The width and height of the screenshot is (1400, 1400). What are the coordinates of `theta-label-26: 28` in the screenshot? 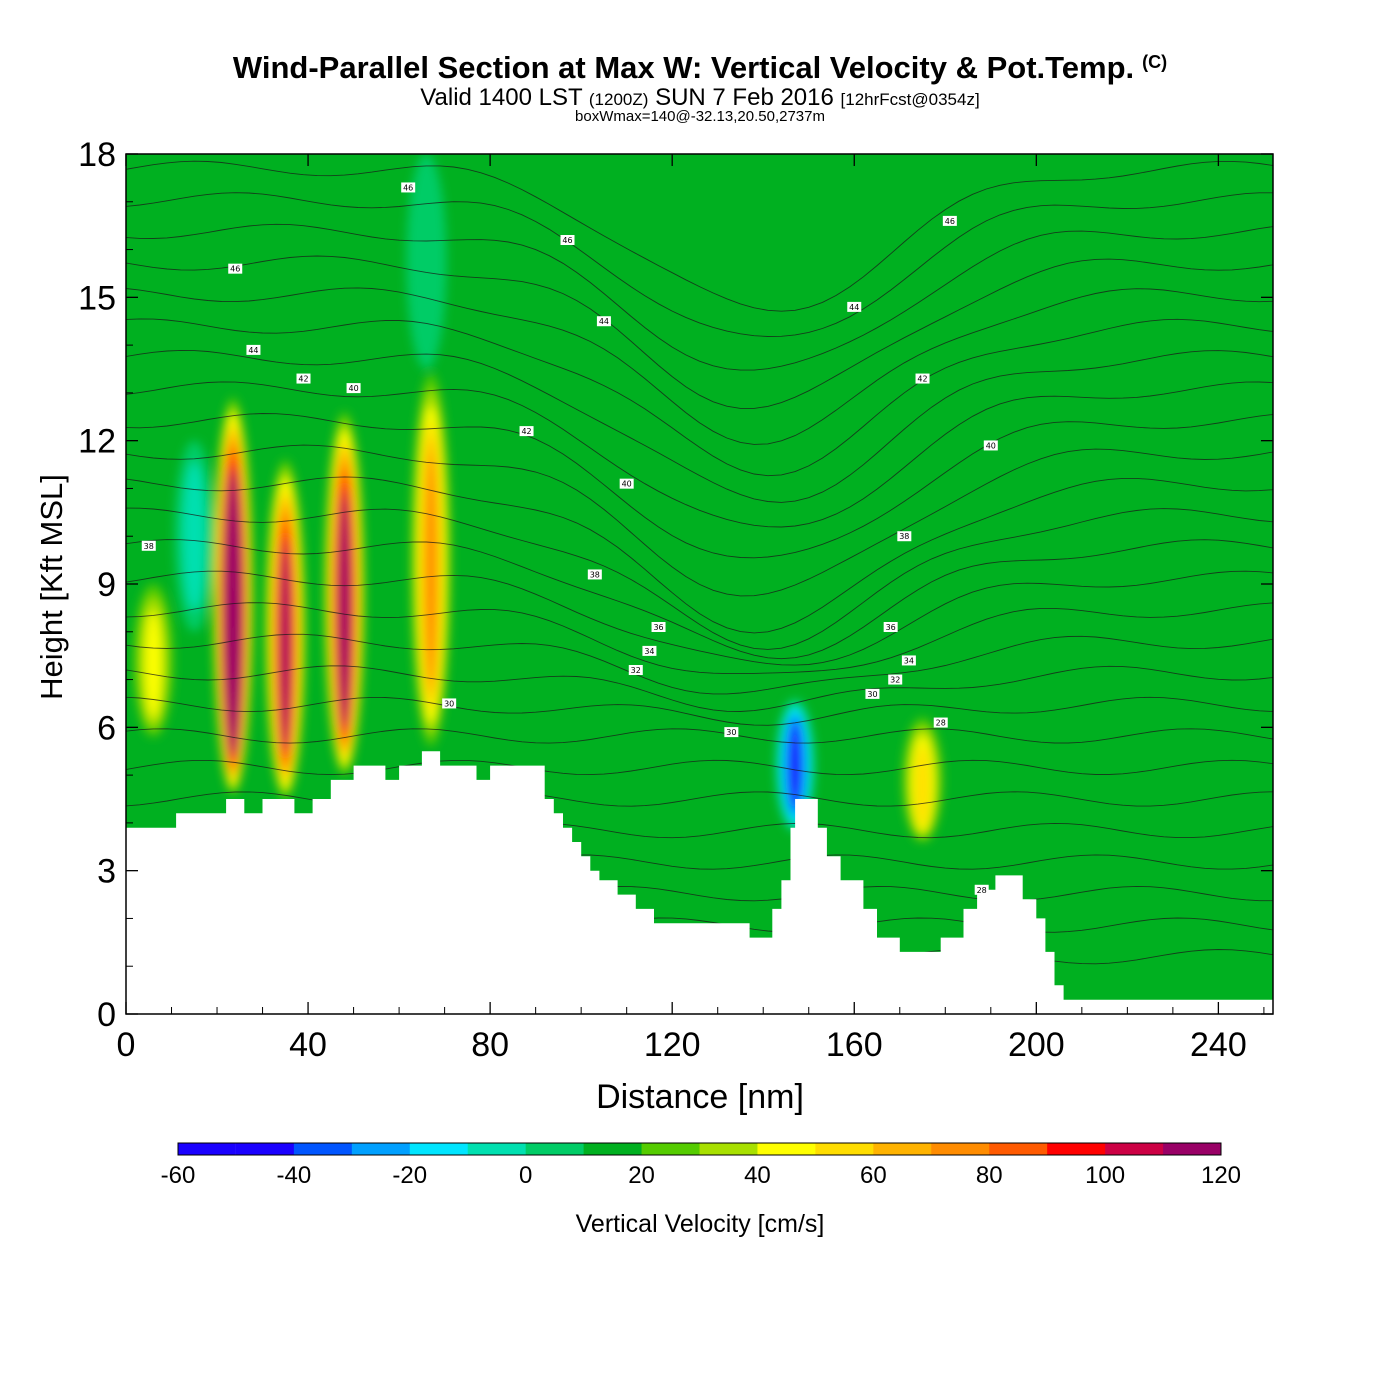 It's located at (981, 889).